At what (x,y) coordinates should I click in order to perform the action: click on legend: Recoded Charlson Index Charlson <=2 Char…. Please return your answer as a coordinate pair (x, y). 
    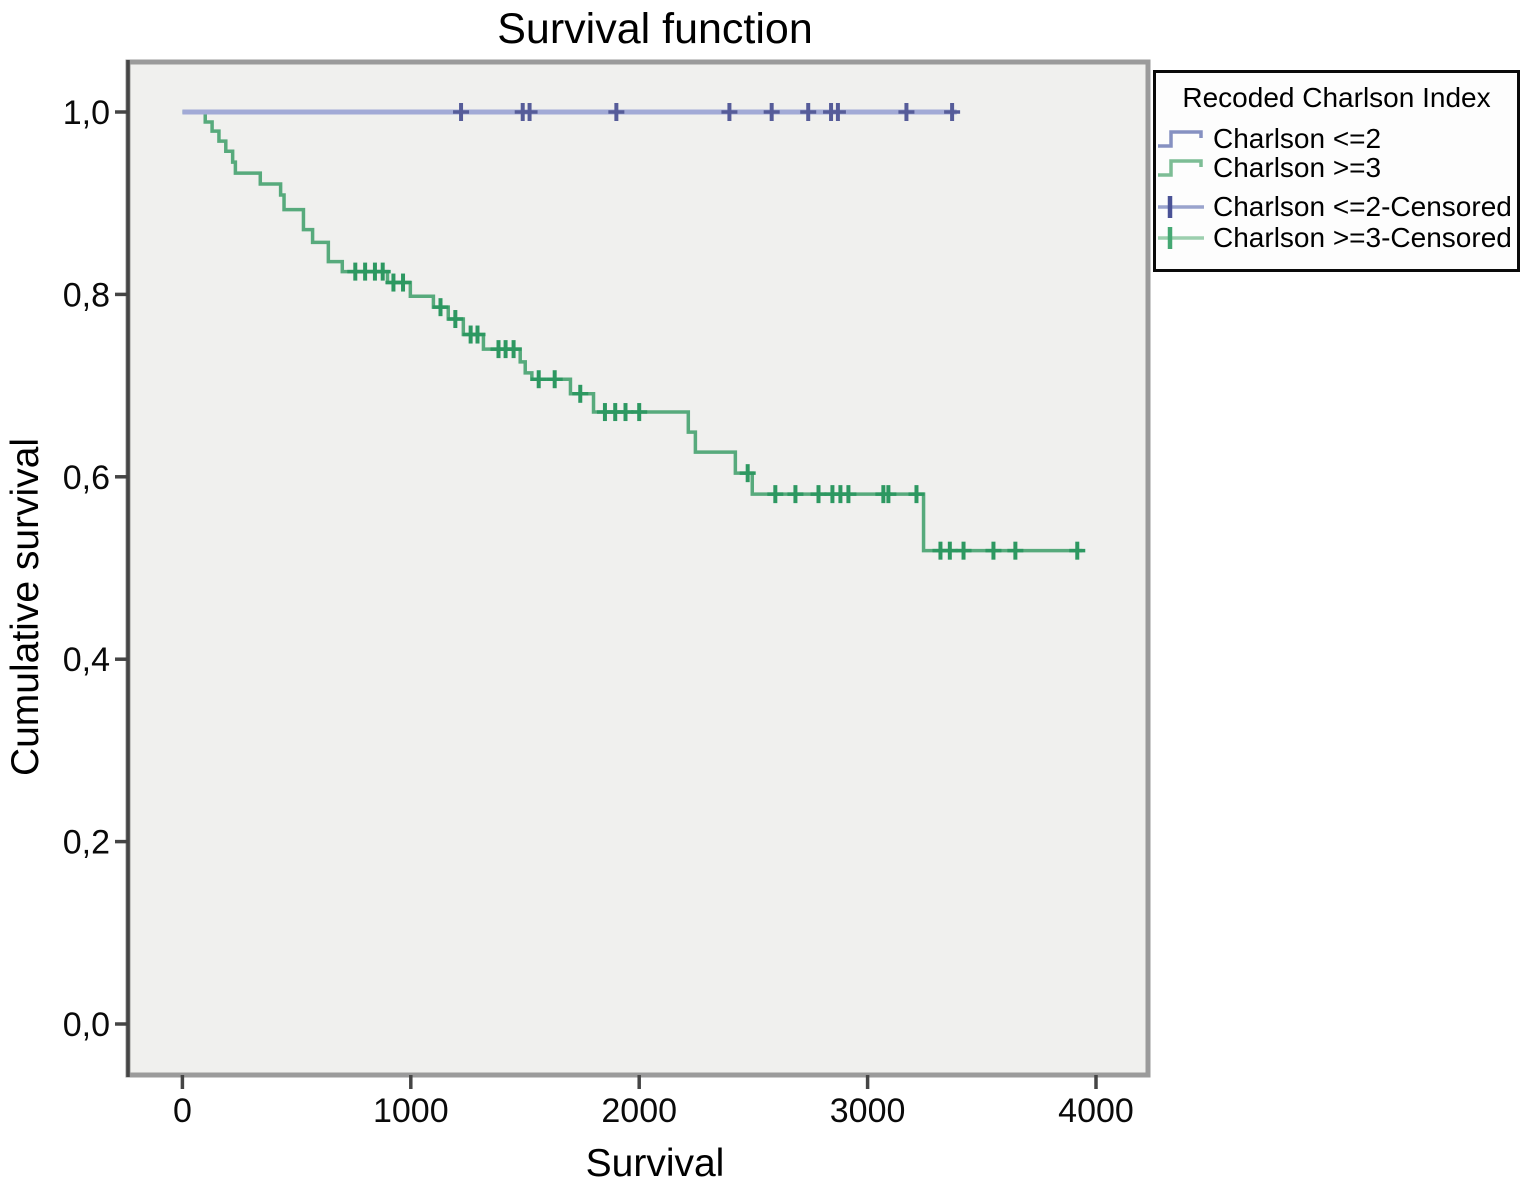
    Looking at the image, I should click on (1336, 171).